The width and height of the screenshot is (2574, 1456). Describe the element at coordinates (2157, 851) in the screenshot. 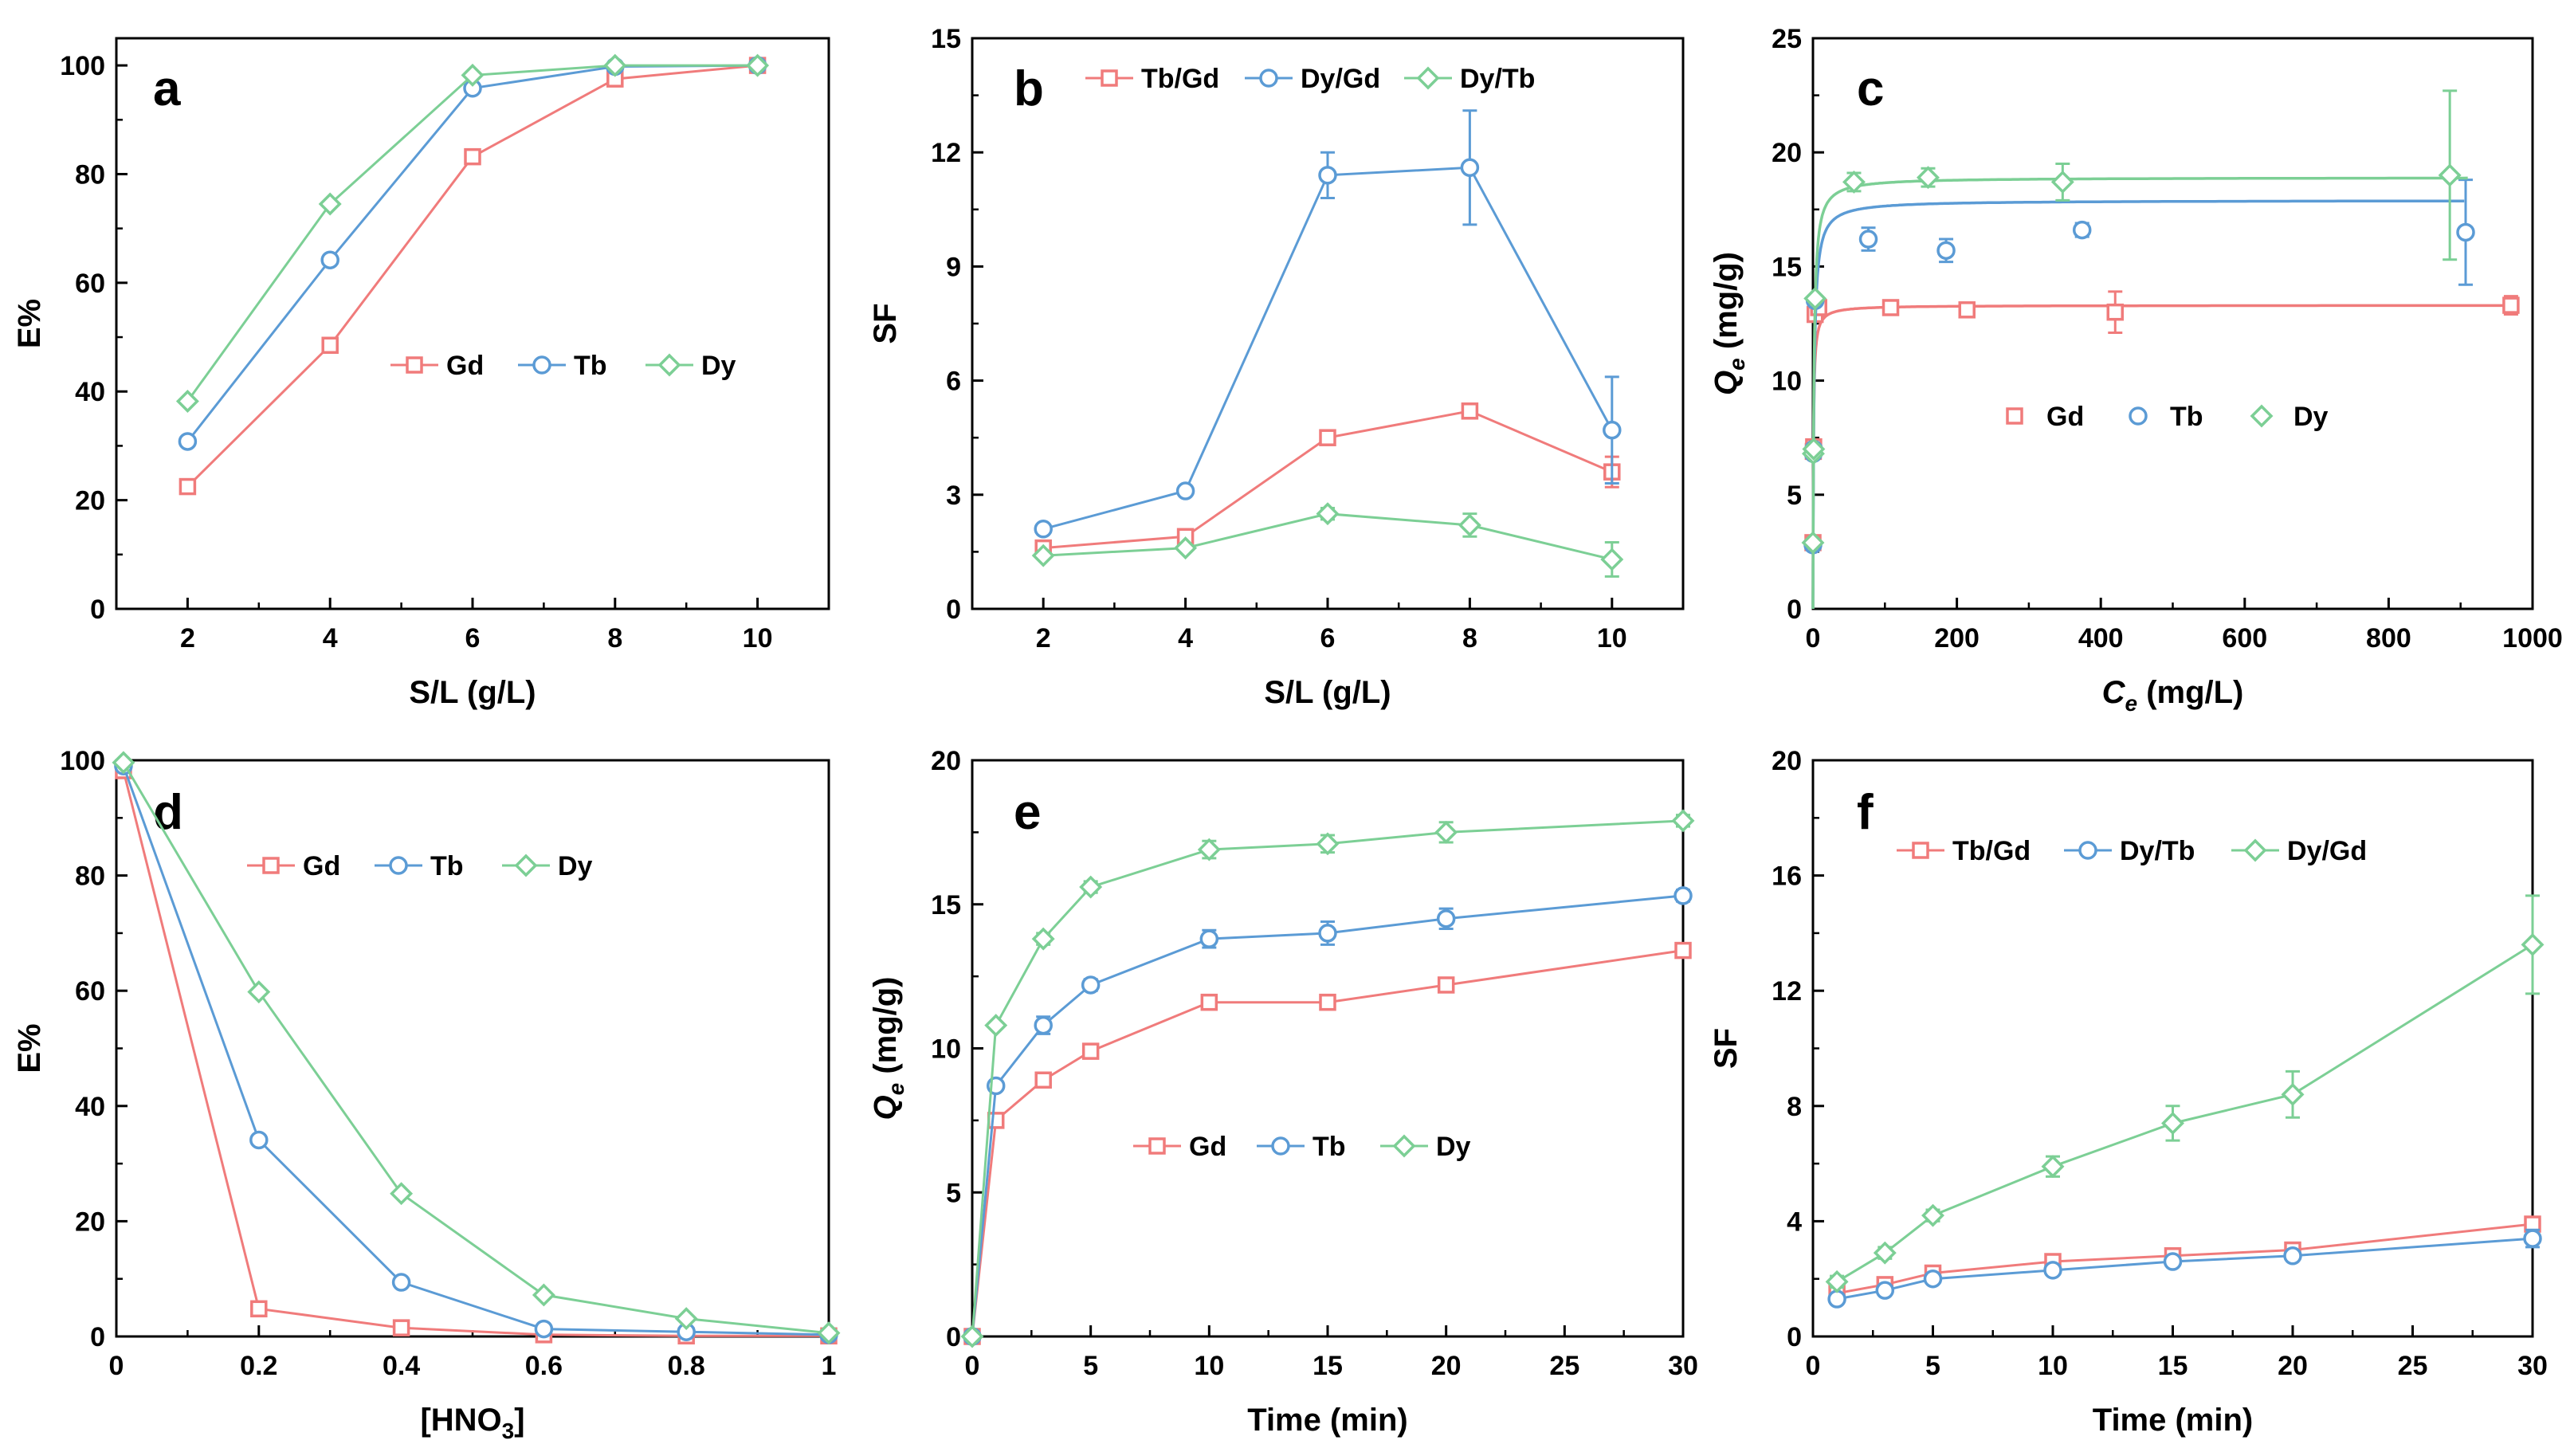

I see `legend-label: Dy/Tb` at that location.